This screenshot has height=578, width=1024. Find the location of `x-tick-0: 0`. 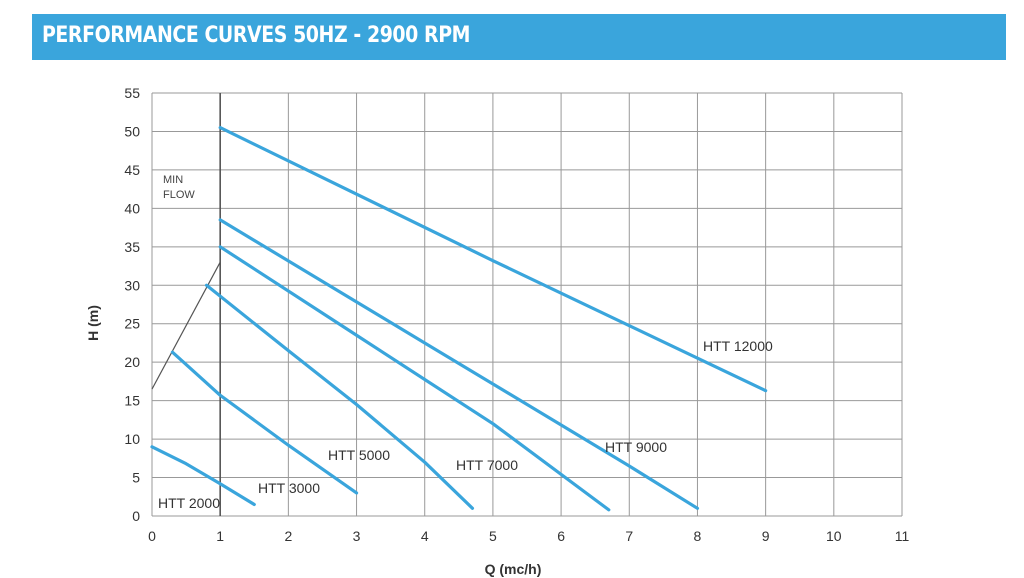

x-tick-0: 0 is located at coordinates (152, 536).